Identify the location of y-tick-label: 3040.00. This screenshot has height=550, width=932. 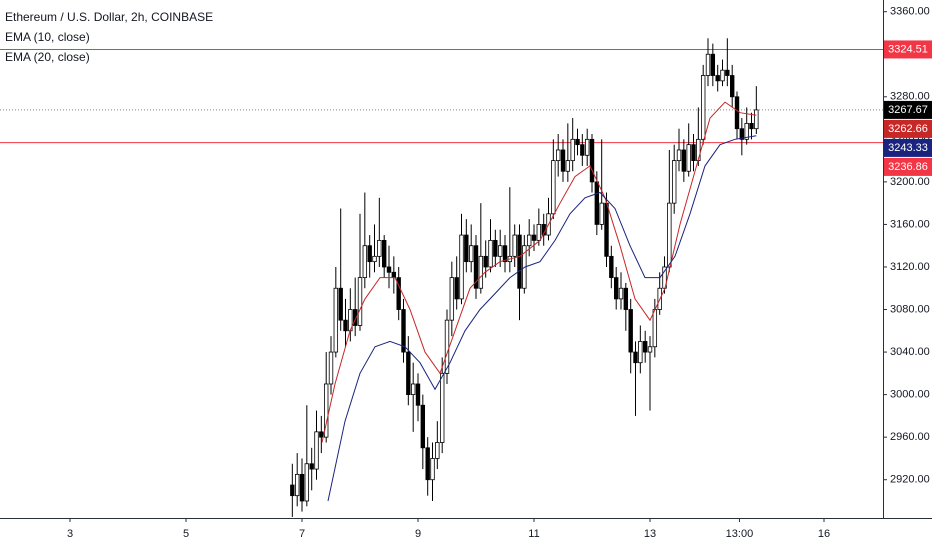
(910, 352).